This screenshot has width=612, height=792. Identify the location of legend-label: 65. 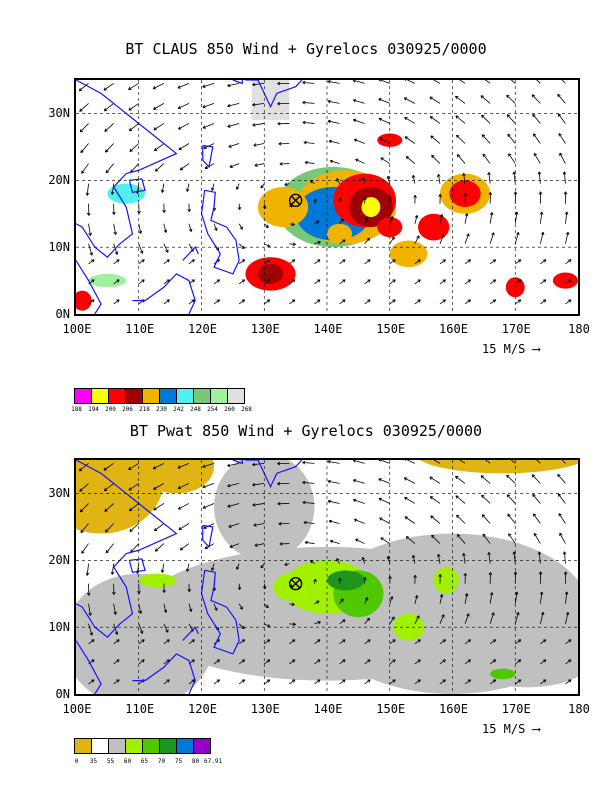
(144, 761).